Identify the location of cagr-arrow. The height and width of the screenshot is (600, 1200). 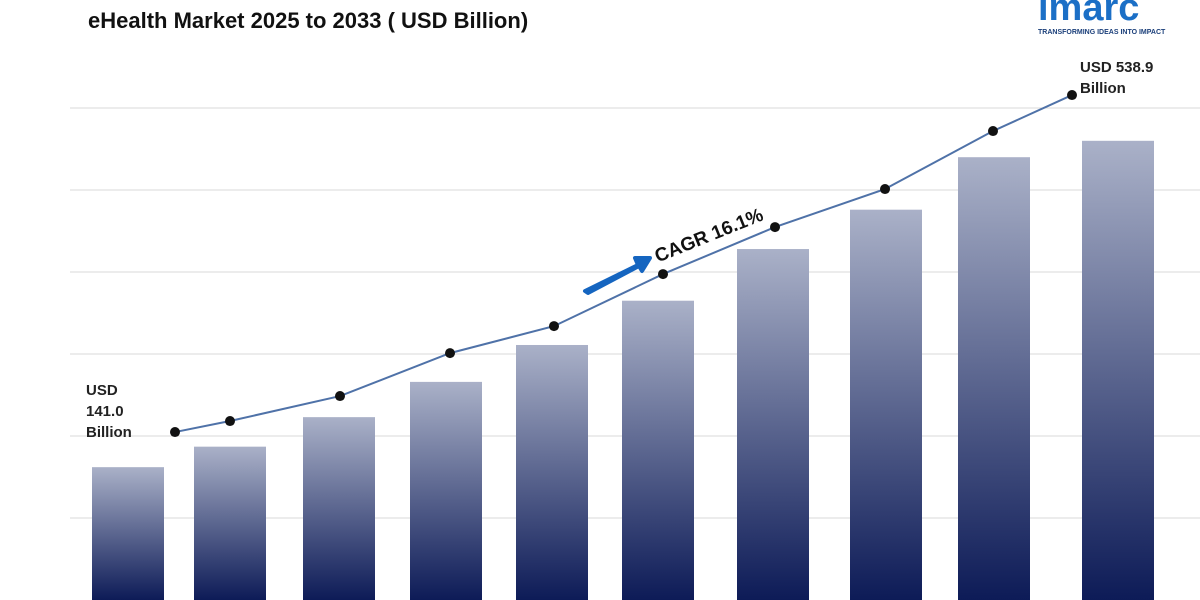
(617, 275).